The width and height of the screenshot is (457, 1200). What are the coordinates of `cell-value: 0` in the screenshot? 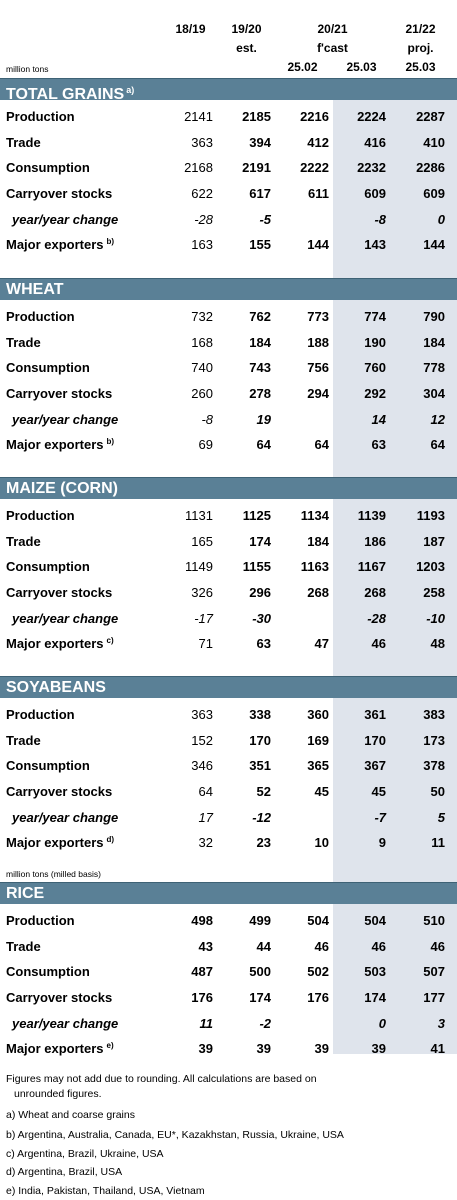 It's located at (382, 1023).